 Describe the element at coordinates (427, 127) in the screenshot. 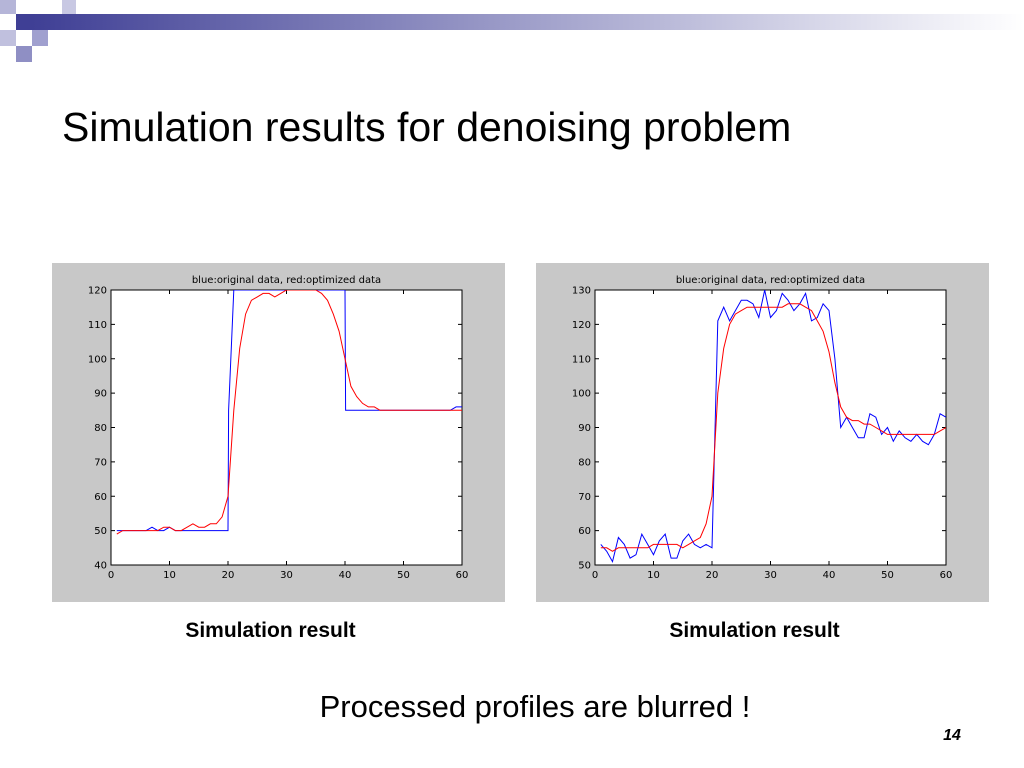

I see `slide-title: Simulation results for denoising problem` at that location.